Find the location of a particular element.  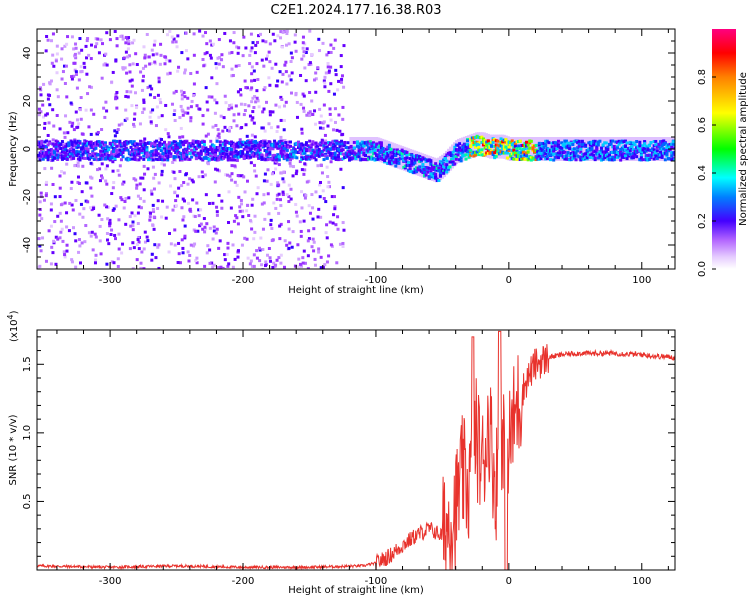

y-tick-label: 40 is located at coordinates (27, 53).